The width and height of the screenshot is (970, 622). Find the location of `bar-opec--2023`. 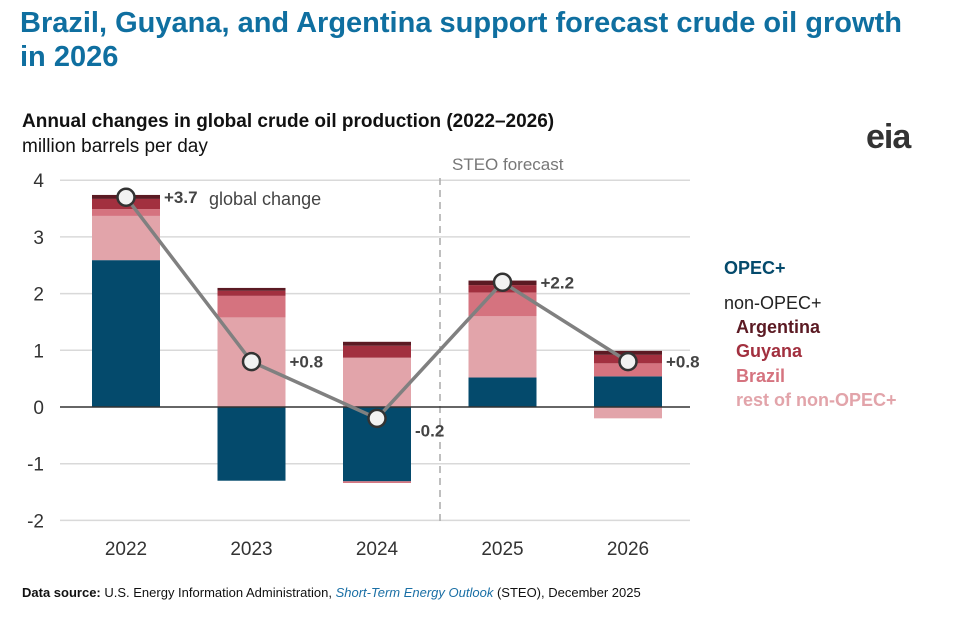

bar-opec--2023 is located at coordinates (251, 444).